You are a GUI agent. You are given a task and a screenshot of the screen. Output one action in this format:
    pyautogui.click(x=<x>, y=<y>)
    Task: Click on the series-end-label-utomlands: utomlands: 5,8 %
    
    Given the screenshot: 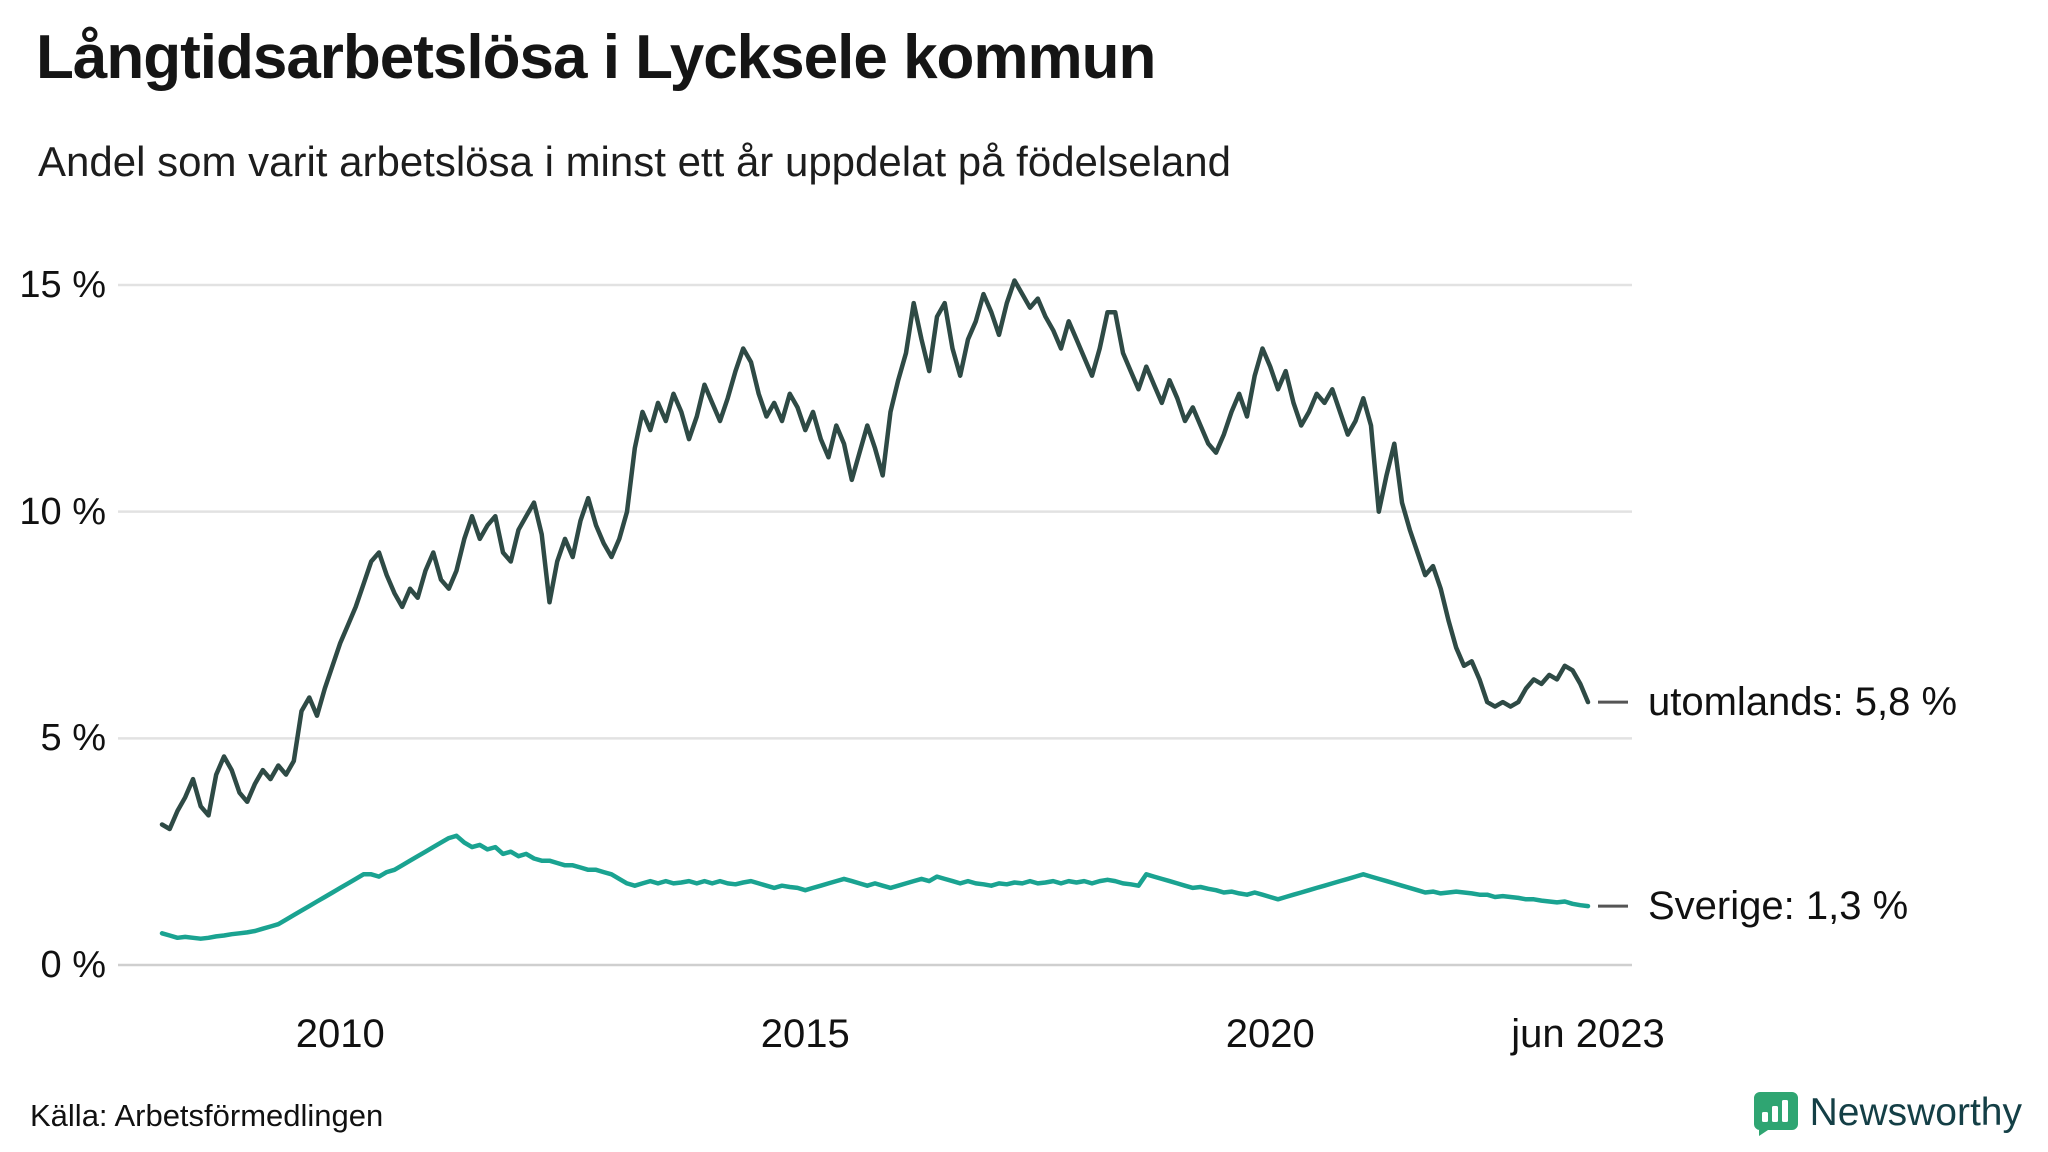 What is the action you would take?
    pyautogui.click(x=1803, y=702)
    